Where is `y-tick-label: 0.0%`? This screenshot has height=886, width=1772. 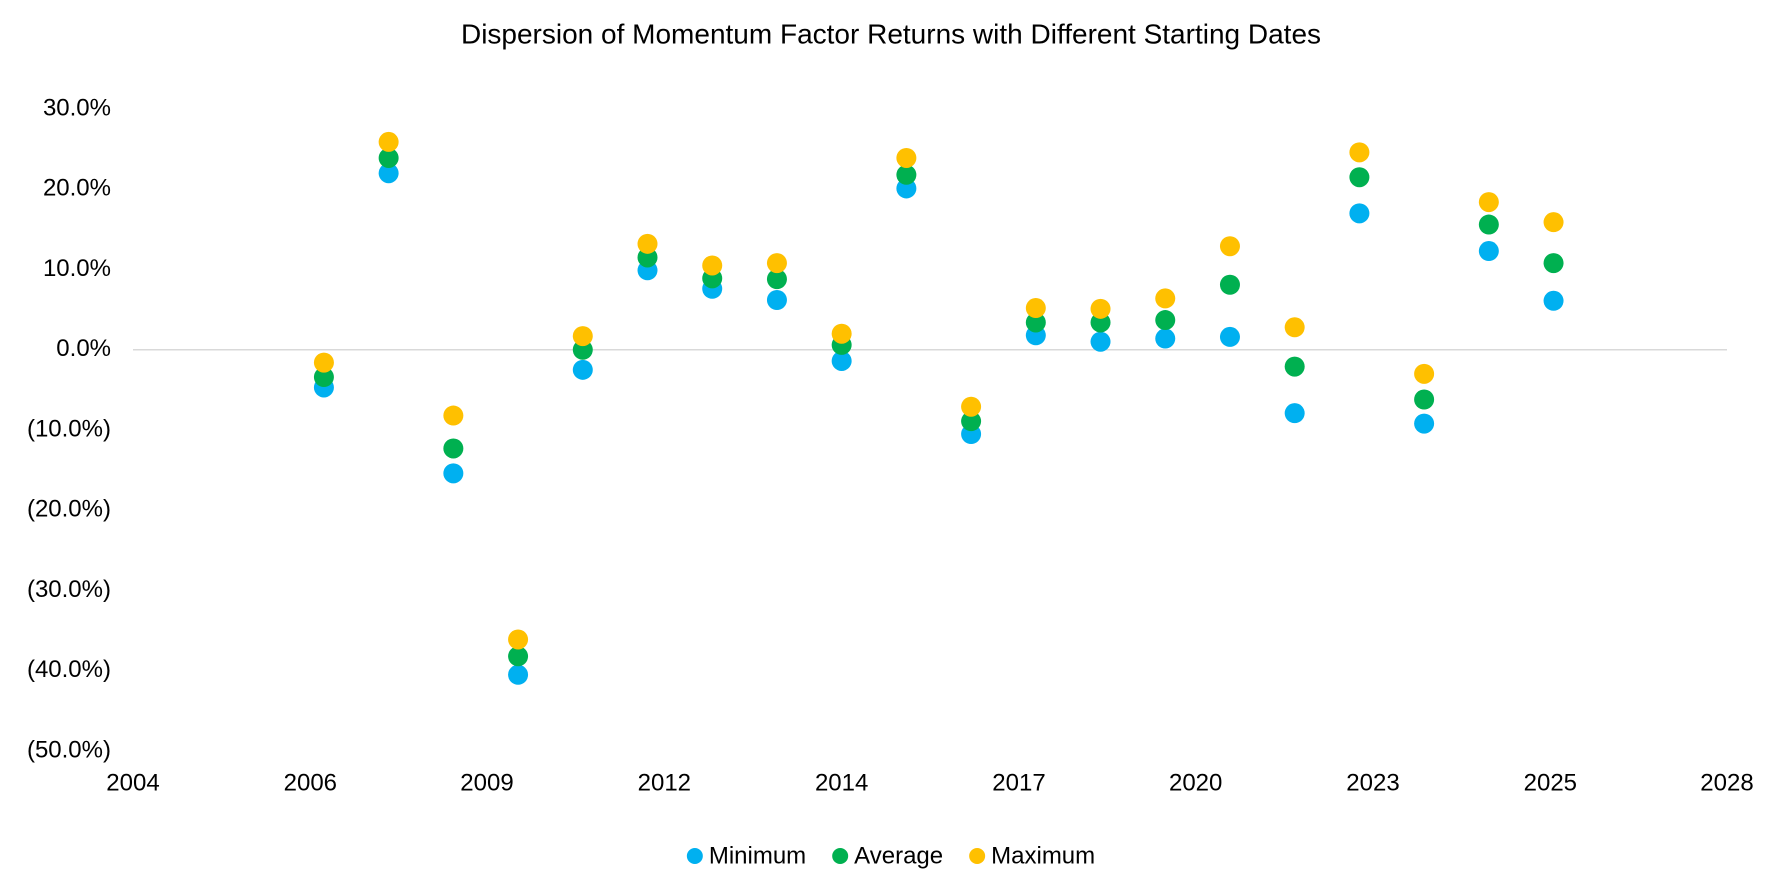
y-tick-label: 0.0% is located at coordinates (83, 348).